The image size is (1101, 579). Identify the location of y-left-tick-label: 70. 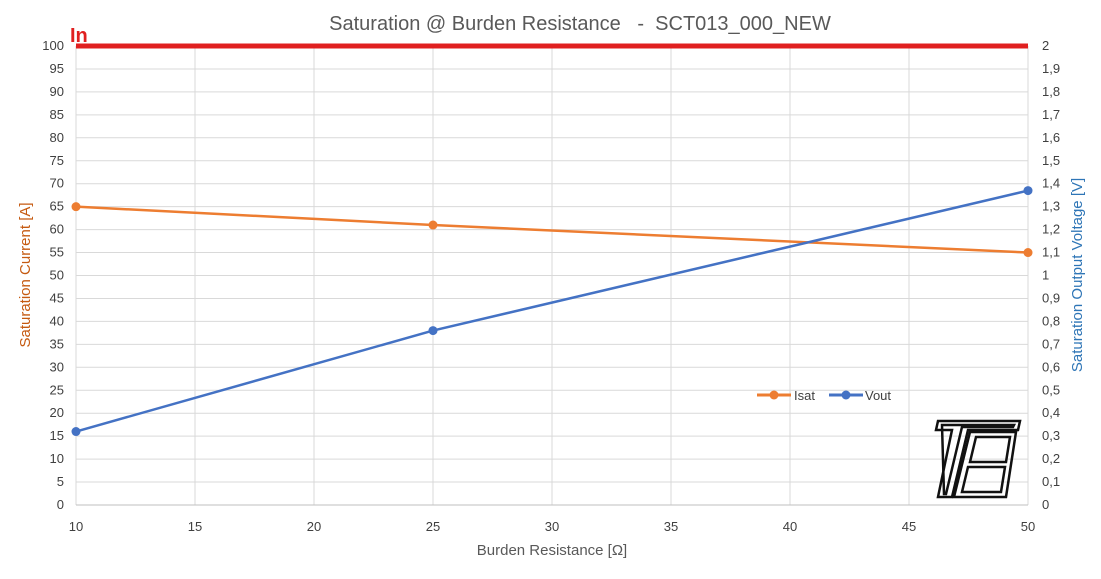
(57, 183).